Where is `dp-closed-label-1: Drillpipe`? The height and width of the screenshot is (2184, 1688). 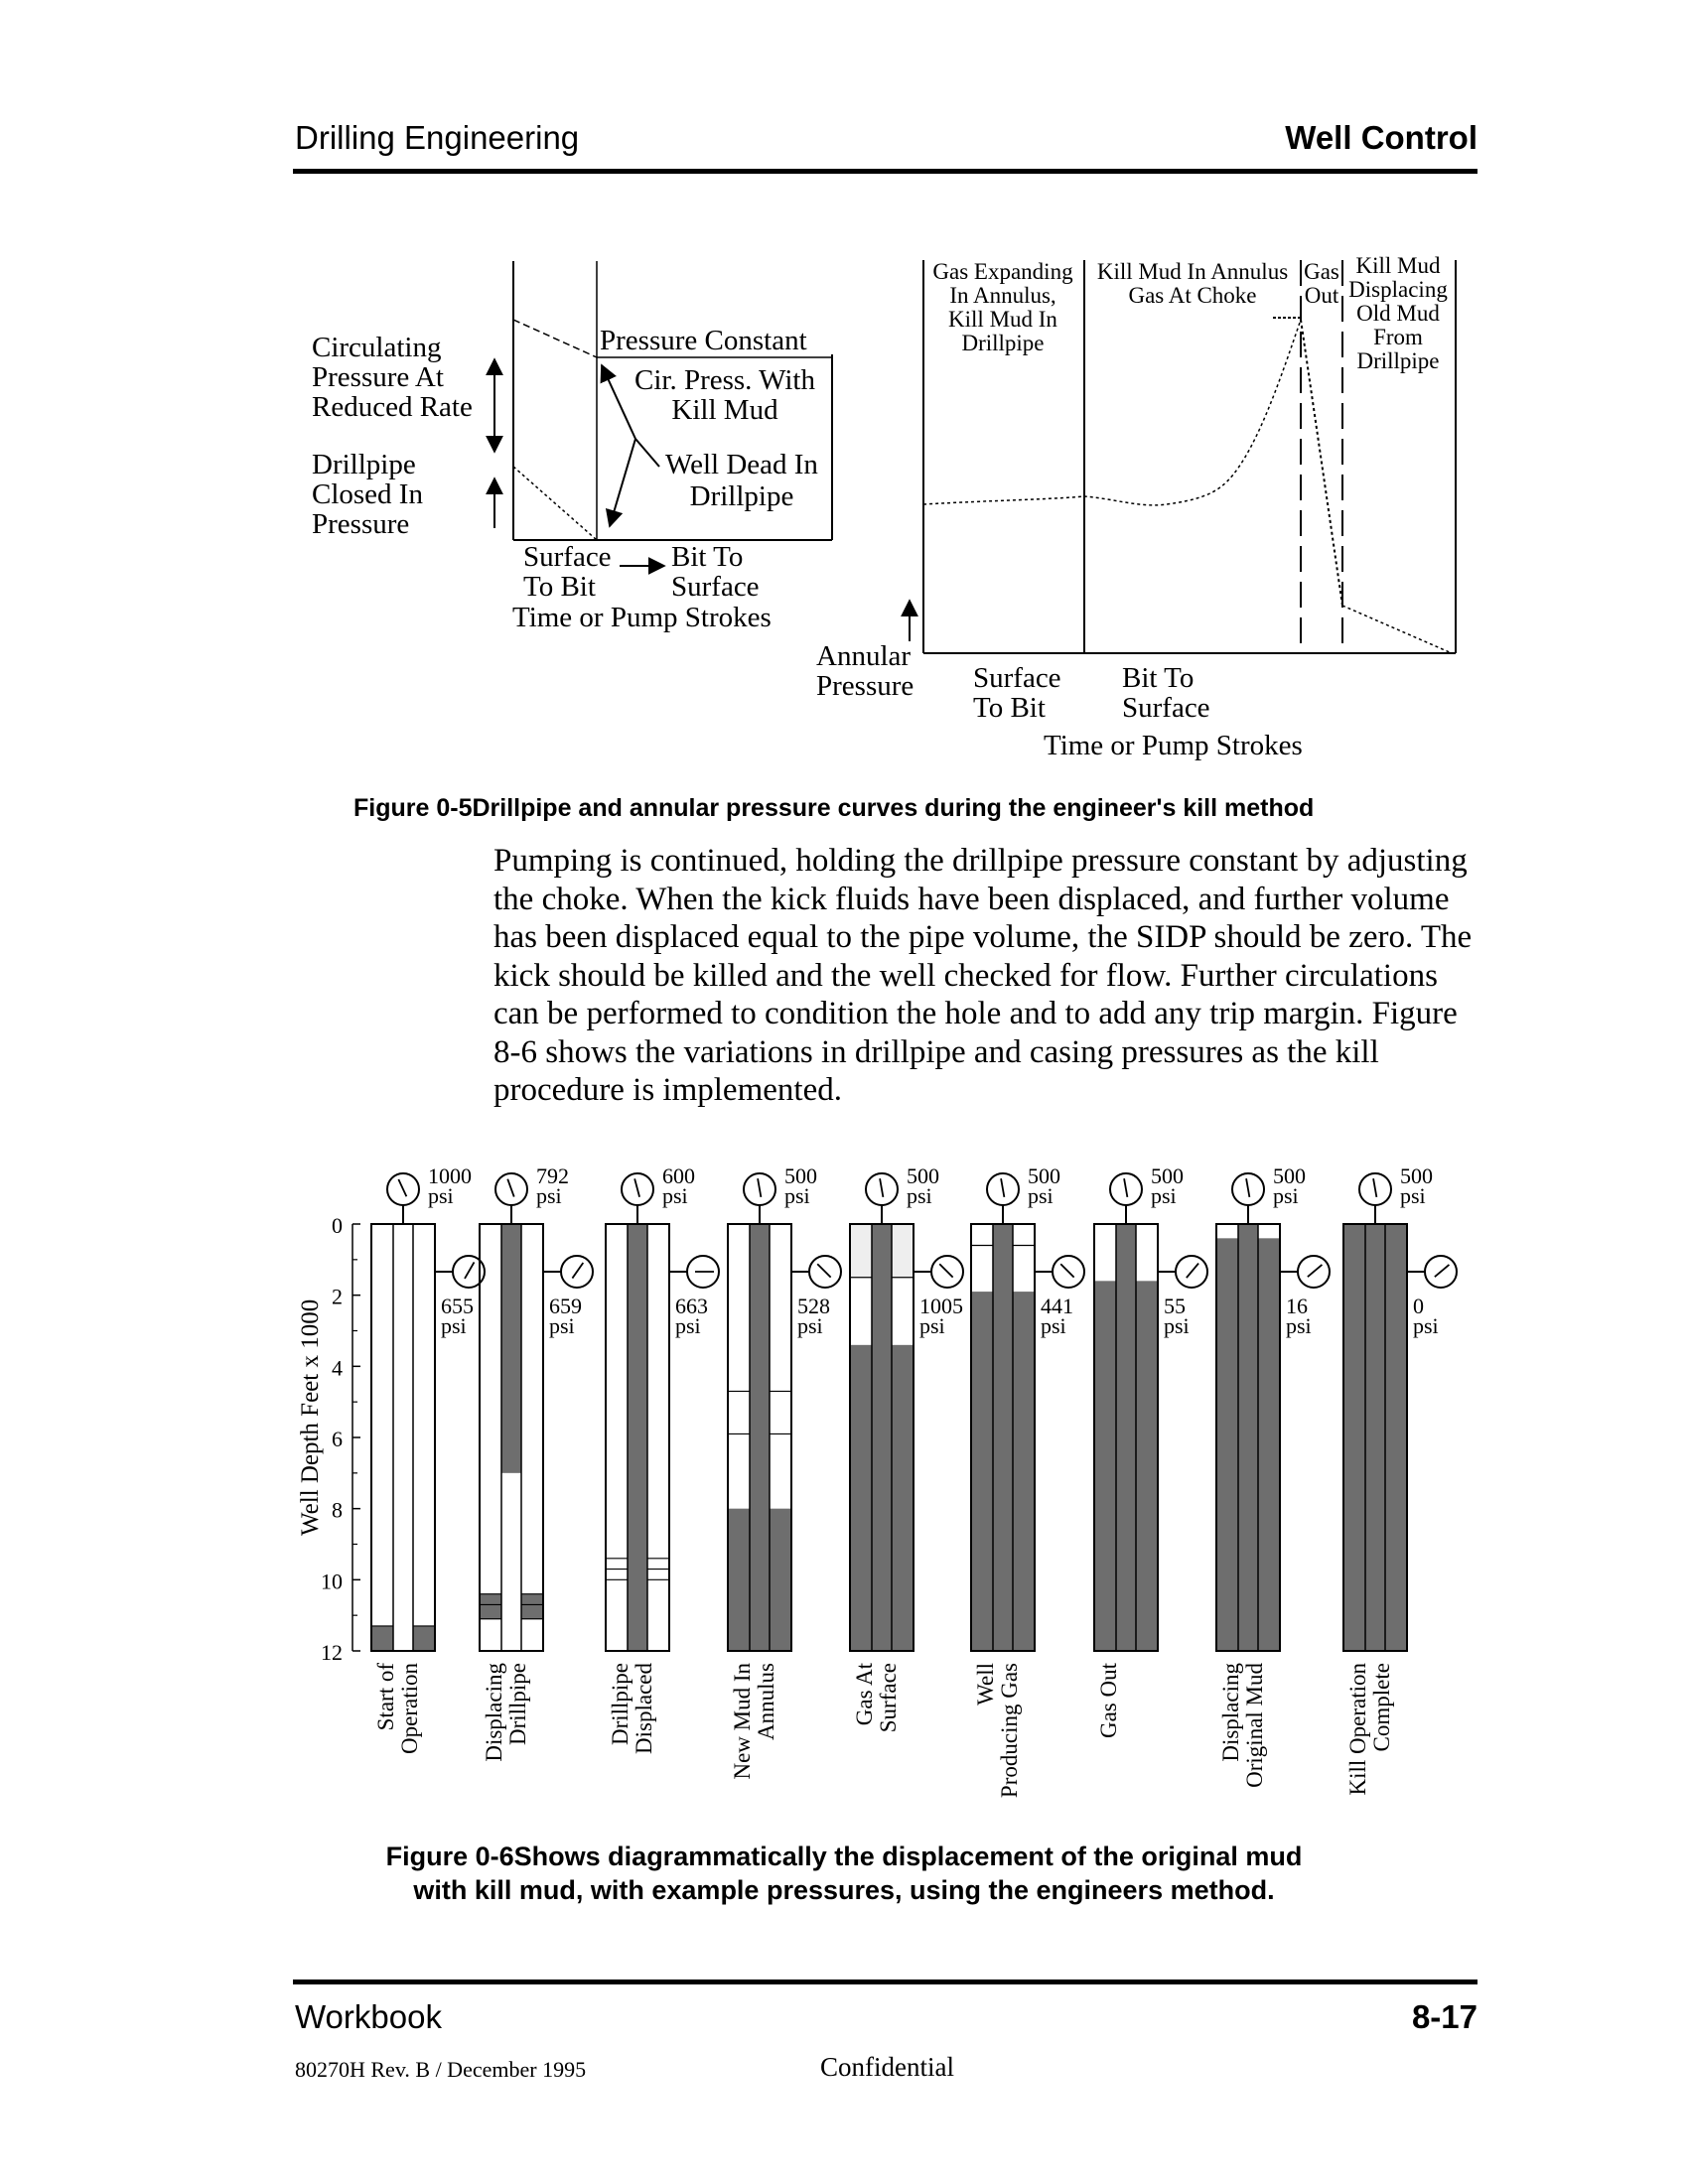
dp-closed-label-1: Drillpipe is located at coordinates (364, 464).